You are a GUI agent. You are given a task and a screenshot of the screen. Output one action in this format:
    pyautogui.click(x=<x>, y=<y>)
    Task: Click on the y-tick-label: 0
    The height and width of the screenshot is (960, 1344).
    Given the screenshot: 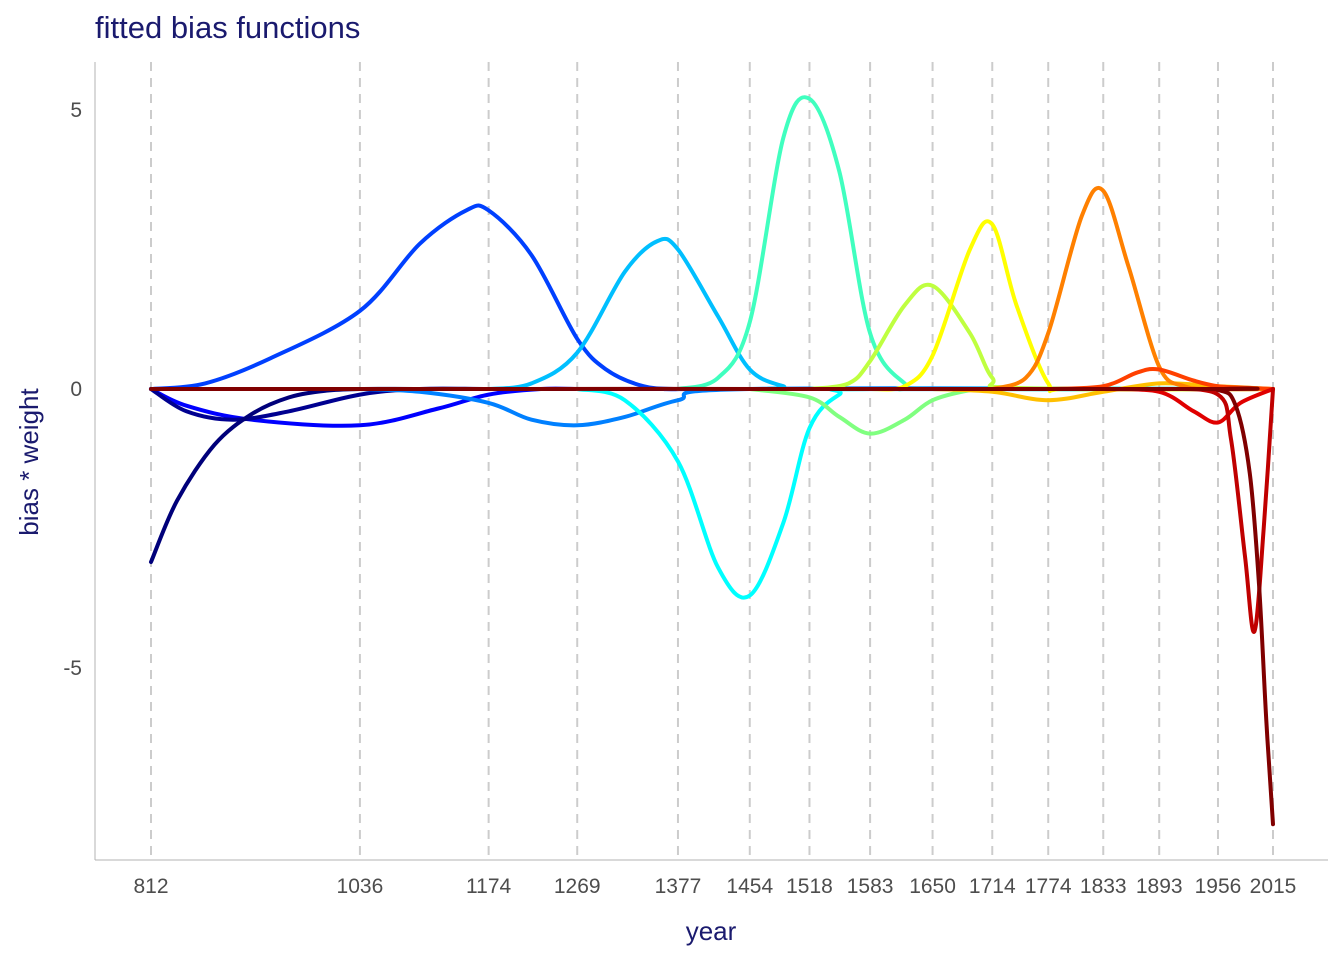 What is the action you would take?
    pyautogui.click(x=76, y=389)
    